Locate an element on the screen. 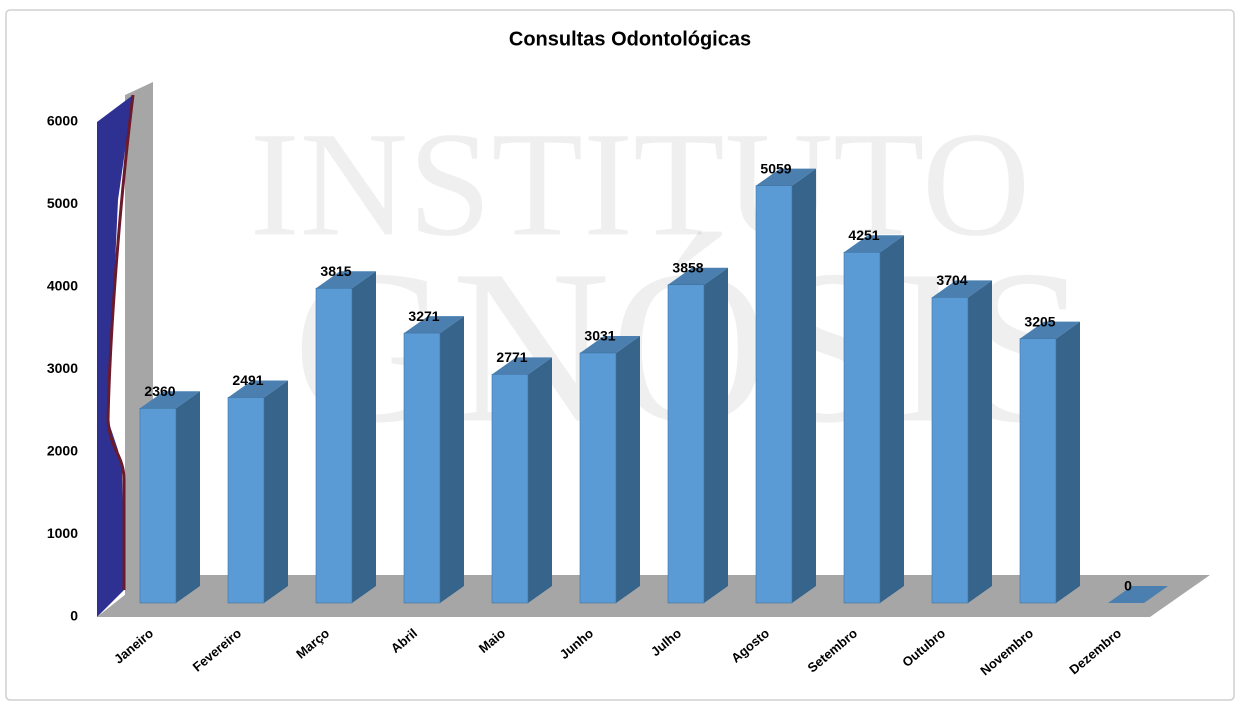 This screenshot has height=707, width=1240. data-label: 2360 is located at coordinates (159, 391).